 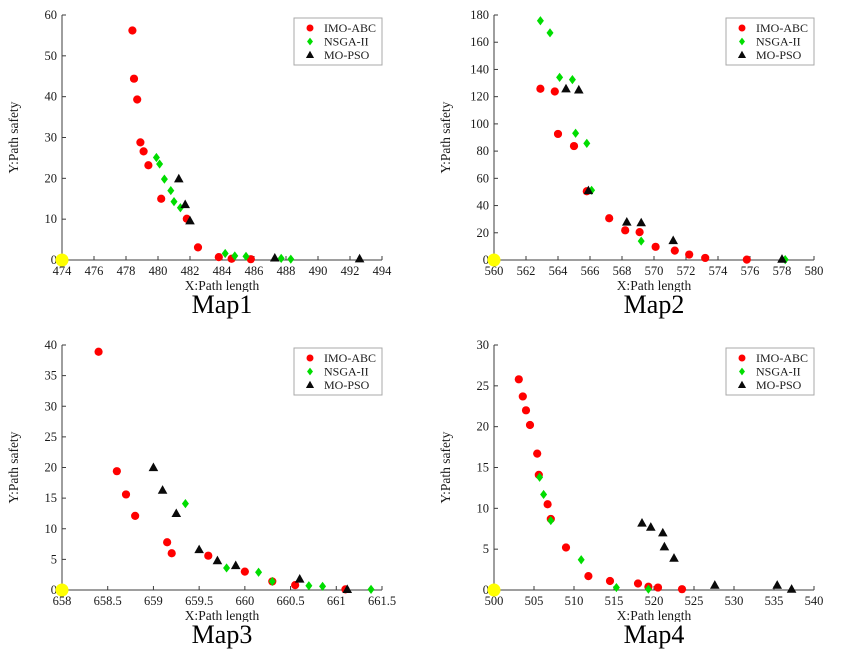 I want to click on y-tick-label: 50, so click(x=51, y=56).